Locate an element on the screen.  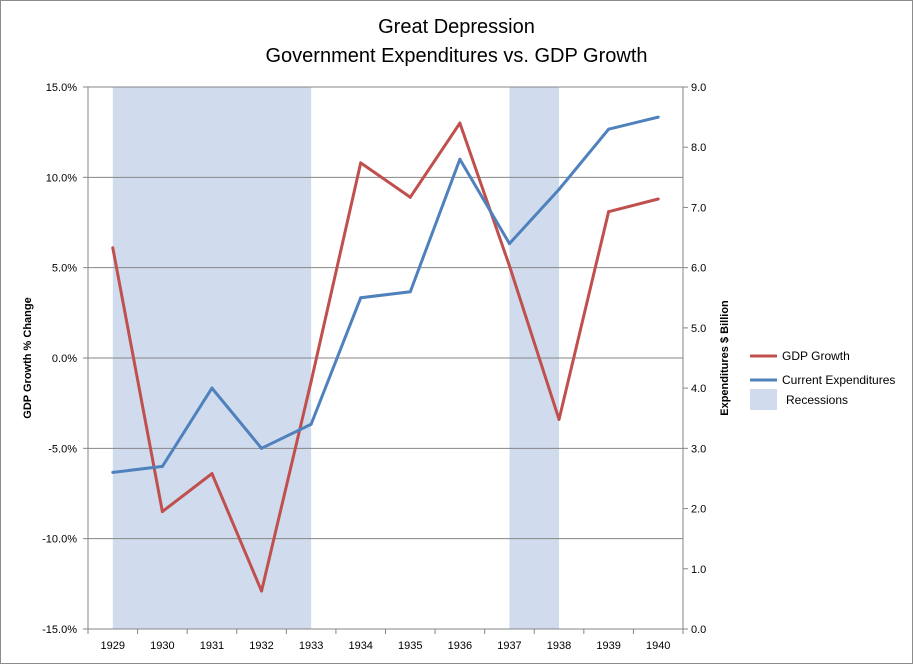
legend-recessions-label: Recessions is located at coordinates (817, 400).